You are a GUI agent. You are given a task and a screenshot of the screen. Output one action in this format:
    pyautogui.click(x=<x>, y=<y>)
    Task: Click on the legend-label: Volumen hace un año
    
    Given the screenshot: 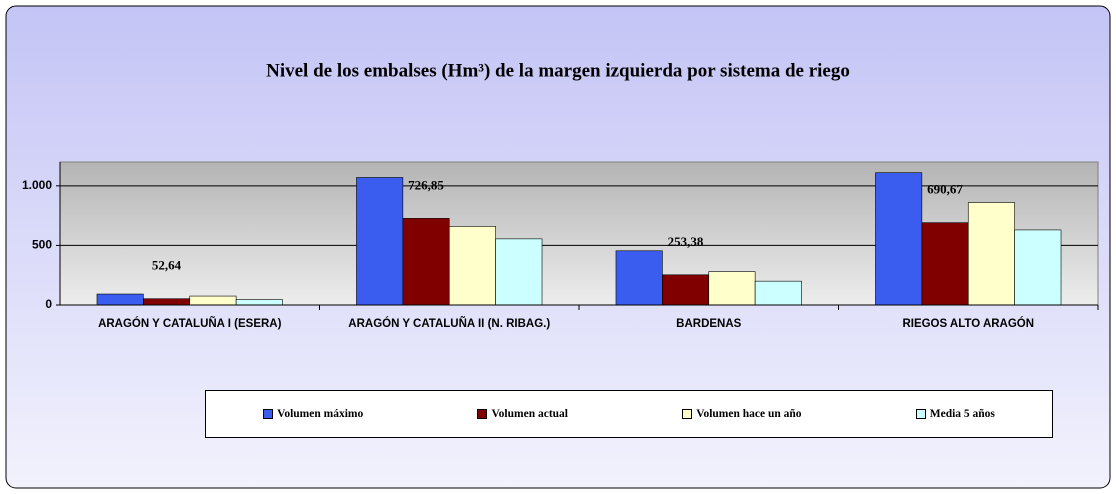 What is the action you would take?
    pyautogui.click(x=749, y=414)
    